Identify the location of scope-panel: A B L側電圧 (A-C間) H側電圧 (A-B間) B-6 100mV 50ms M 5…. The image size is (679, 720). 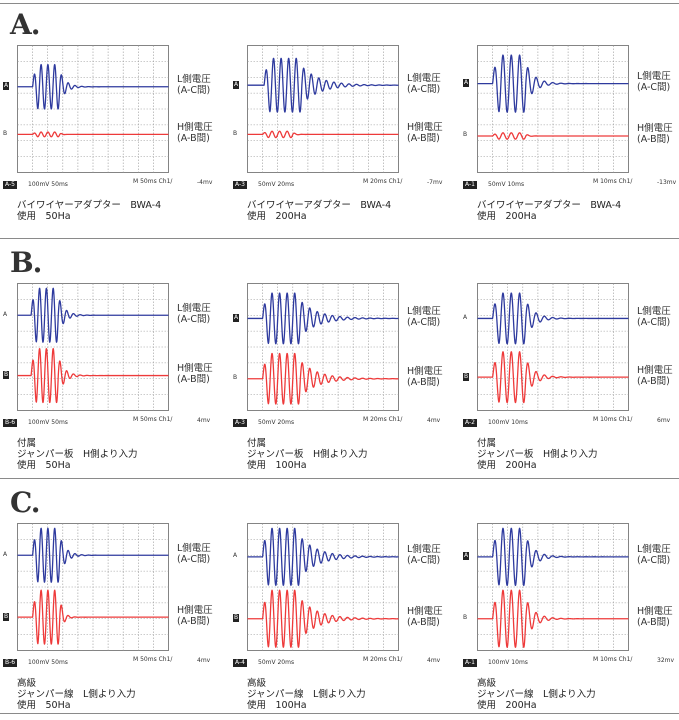
(122, 377).